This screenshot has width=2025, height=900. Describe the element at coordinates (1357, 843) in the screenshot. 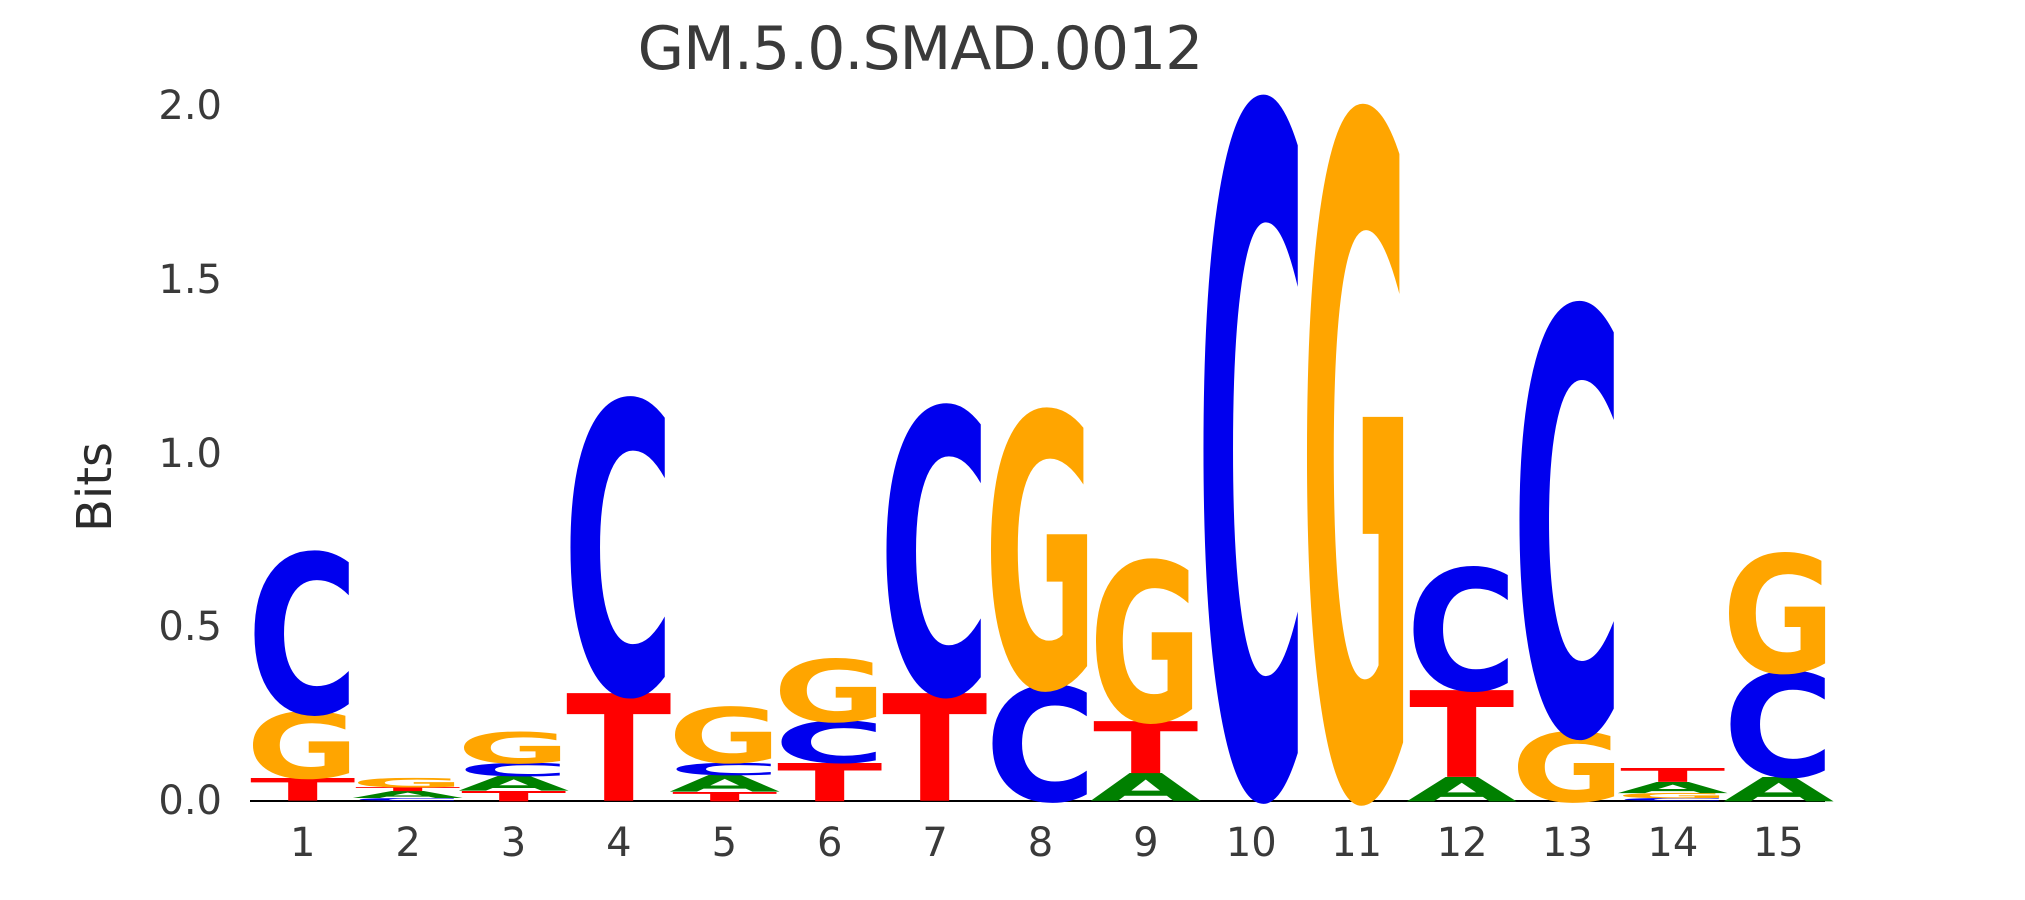

I see `x-tick-label: 11` at that location.